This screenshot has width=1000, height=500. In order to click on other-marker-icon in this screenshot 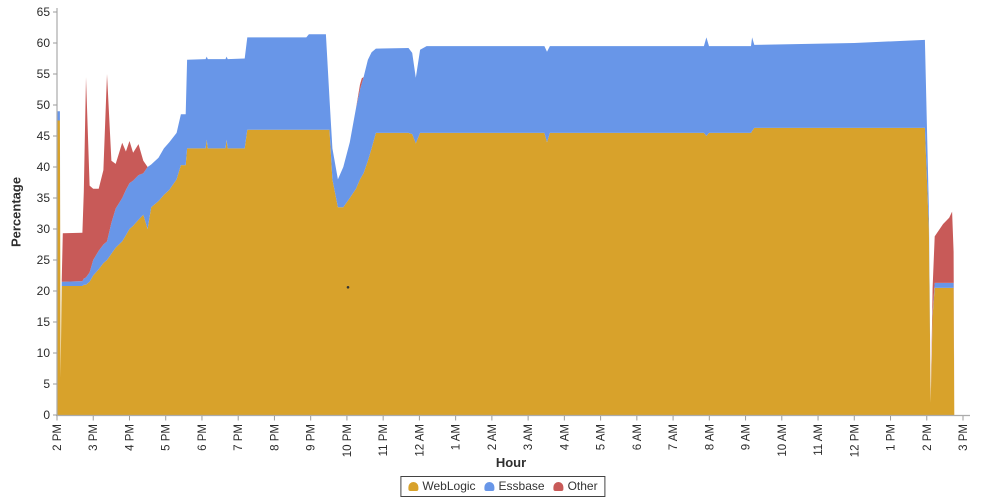, I will do `click(558, 486)`.